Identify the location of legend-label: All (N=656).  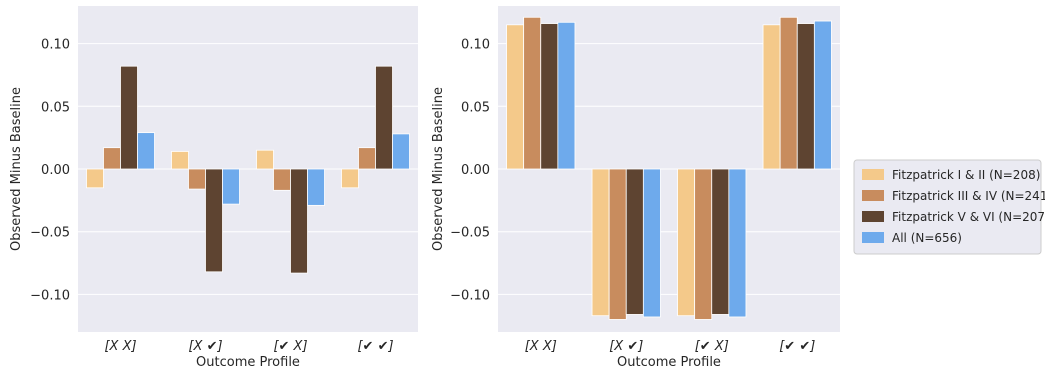
(927, 238).